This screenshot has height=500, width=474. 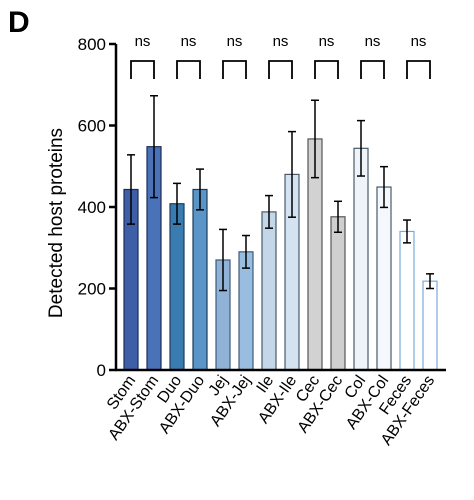 I want to click on y-tick-label: 200, so click(x=92, y=289).